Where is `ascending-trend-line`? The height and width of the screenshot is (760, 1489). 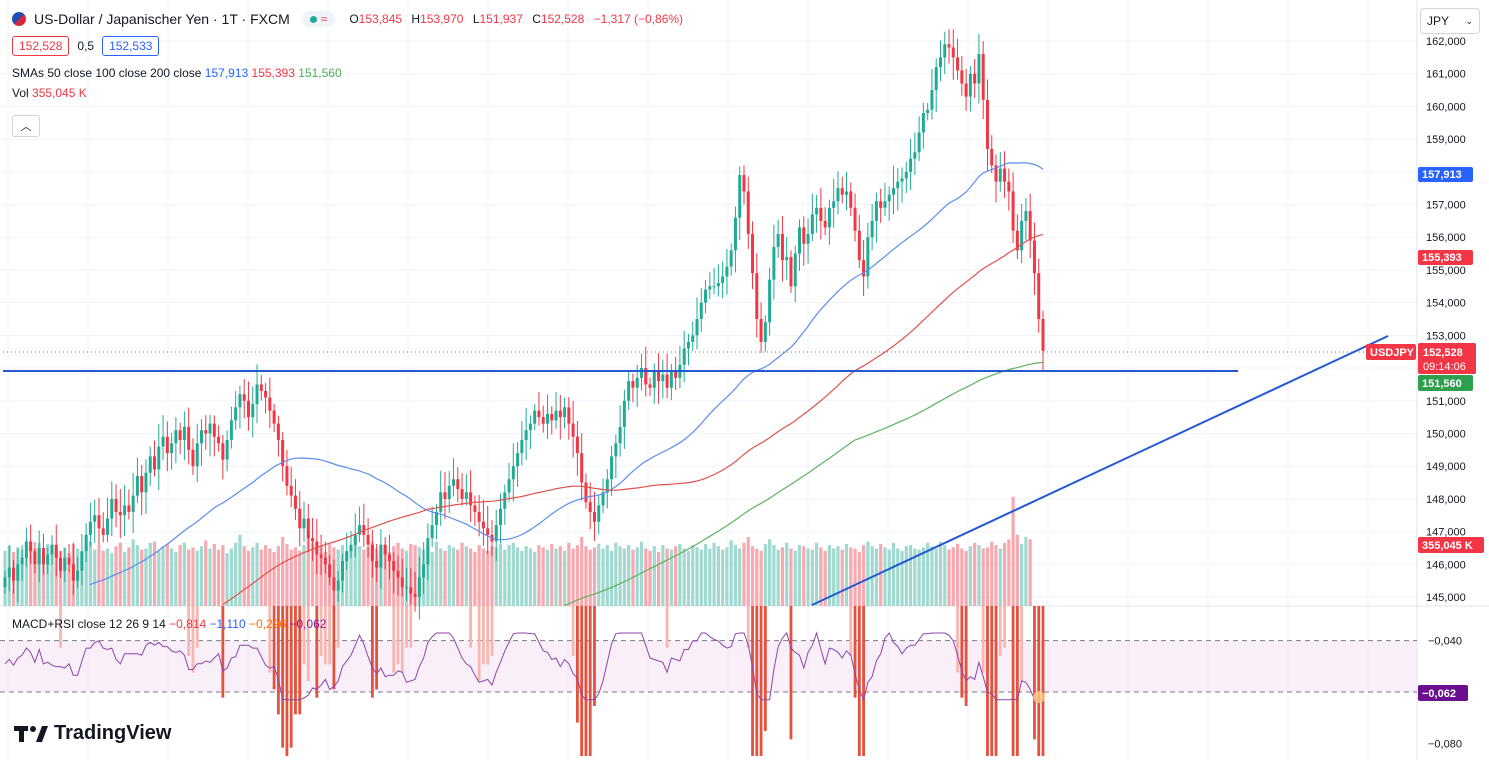
ascending-trend-line is located at coordinates (1100, 470).